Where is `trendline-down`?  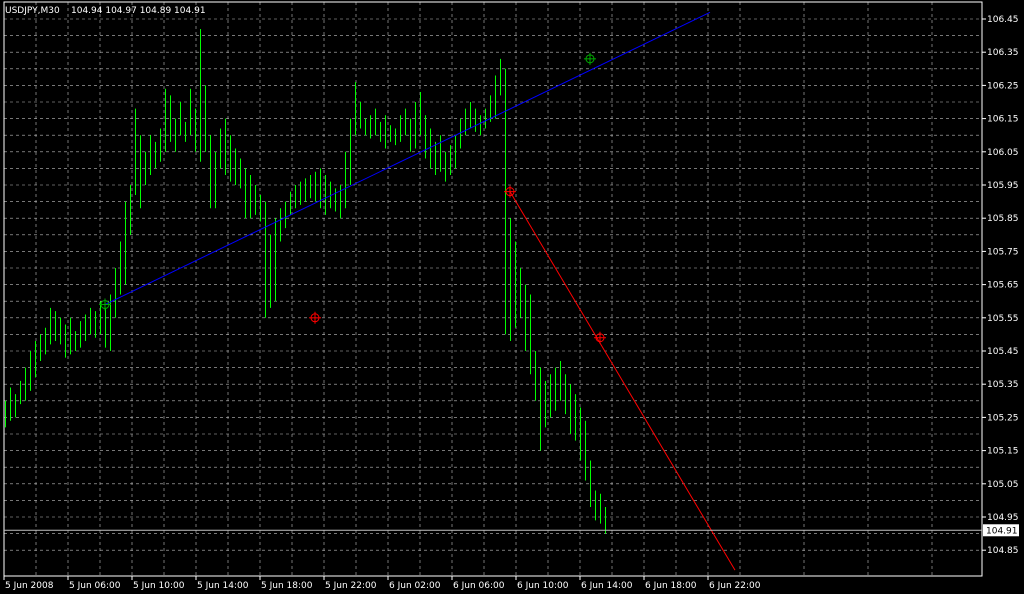 trendline-down is located at coordinates (622, 381).